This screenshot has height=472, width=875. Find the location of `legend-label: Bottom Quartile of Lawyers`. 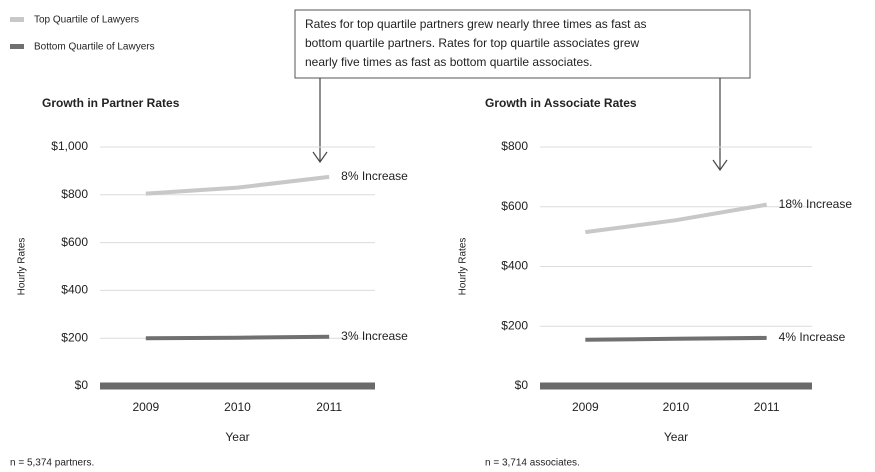

legend-label: Bottom Quartile of Lawyers is located at coordinates (94, 47).